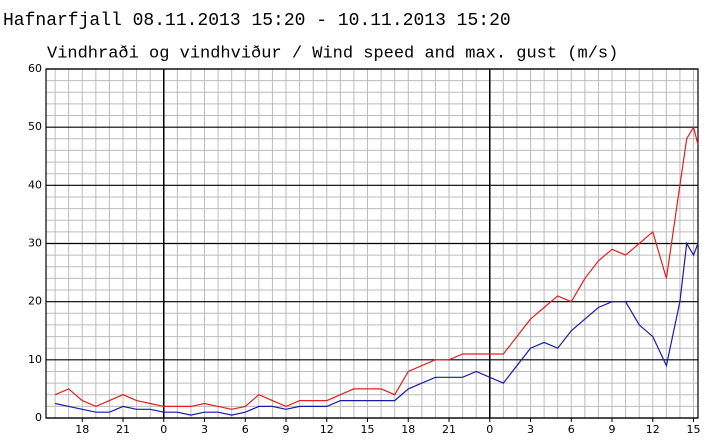  Describe the element at coordinates (38, 417) in the screenshot. I see `y-tick-label: 0` at that location.